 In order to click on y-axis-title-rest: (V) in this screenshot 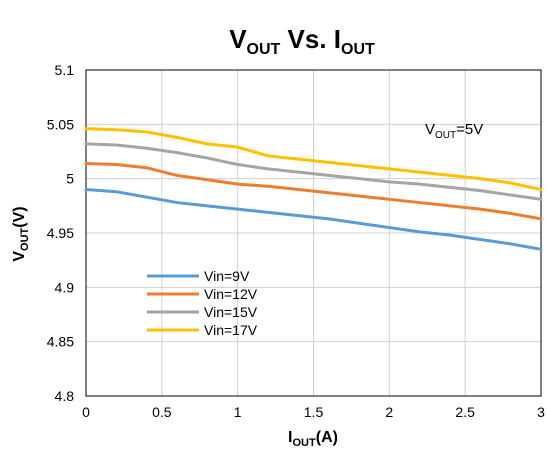, I will do `click(19, 216)`.